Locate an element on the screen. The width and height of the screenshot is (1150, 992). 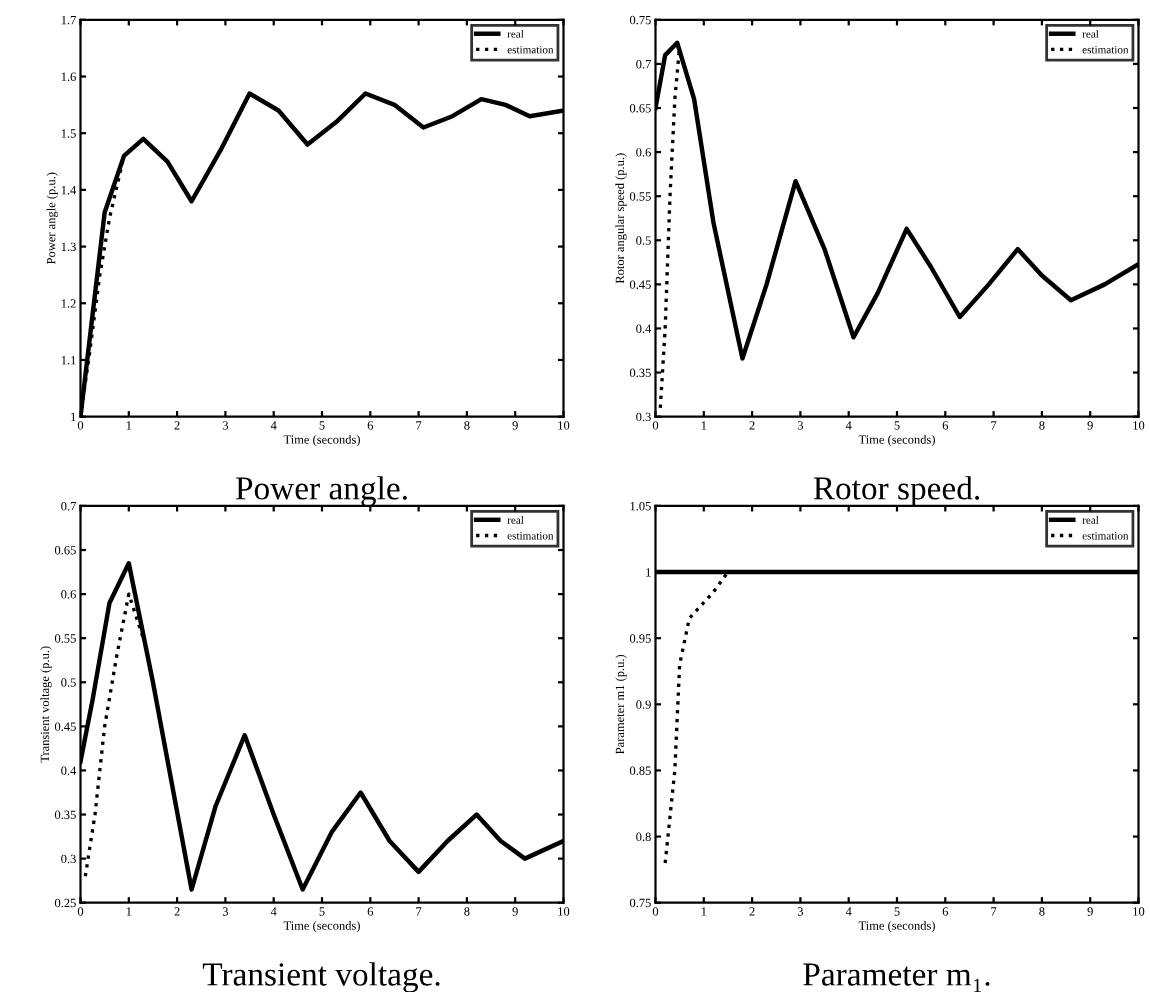
text: Rotor speed. is located at coordinates (896, 491).